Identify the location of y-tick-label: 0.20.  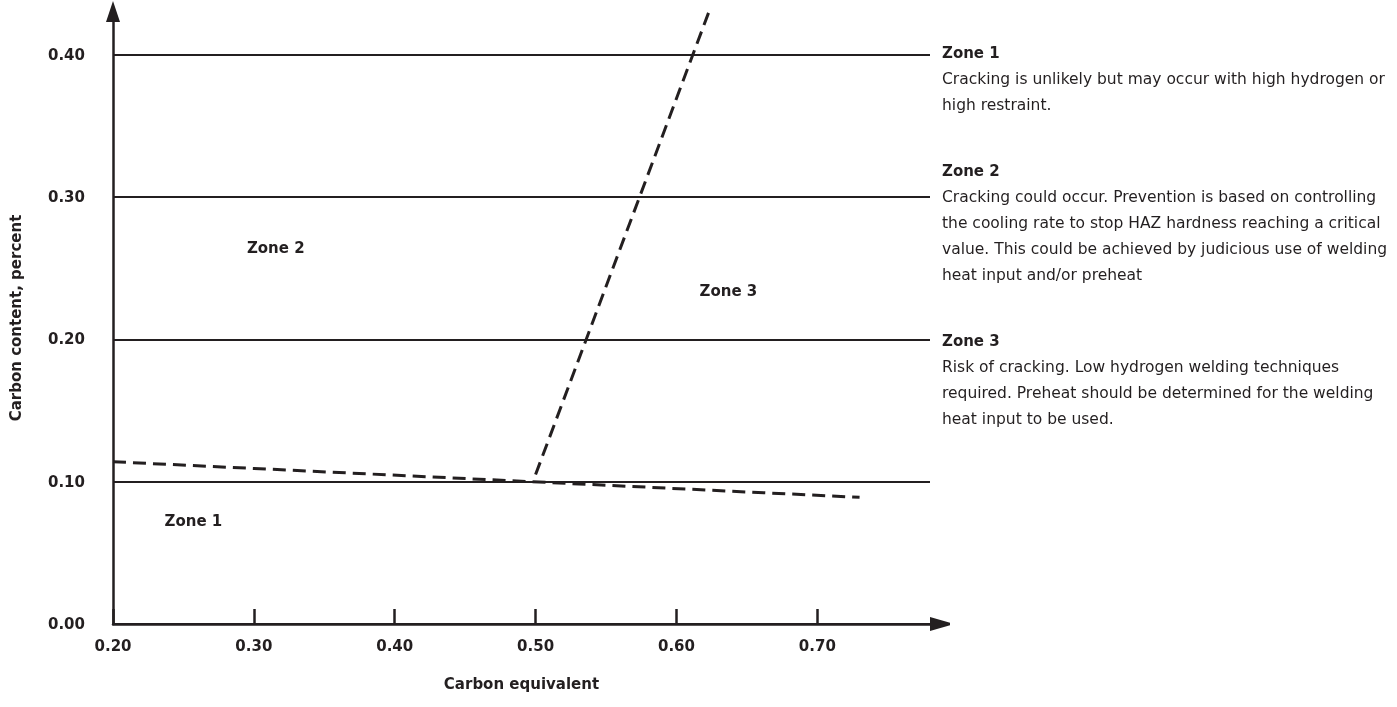
(66, 339).